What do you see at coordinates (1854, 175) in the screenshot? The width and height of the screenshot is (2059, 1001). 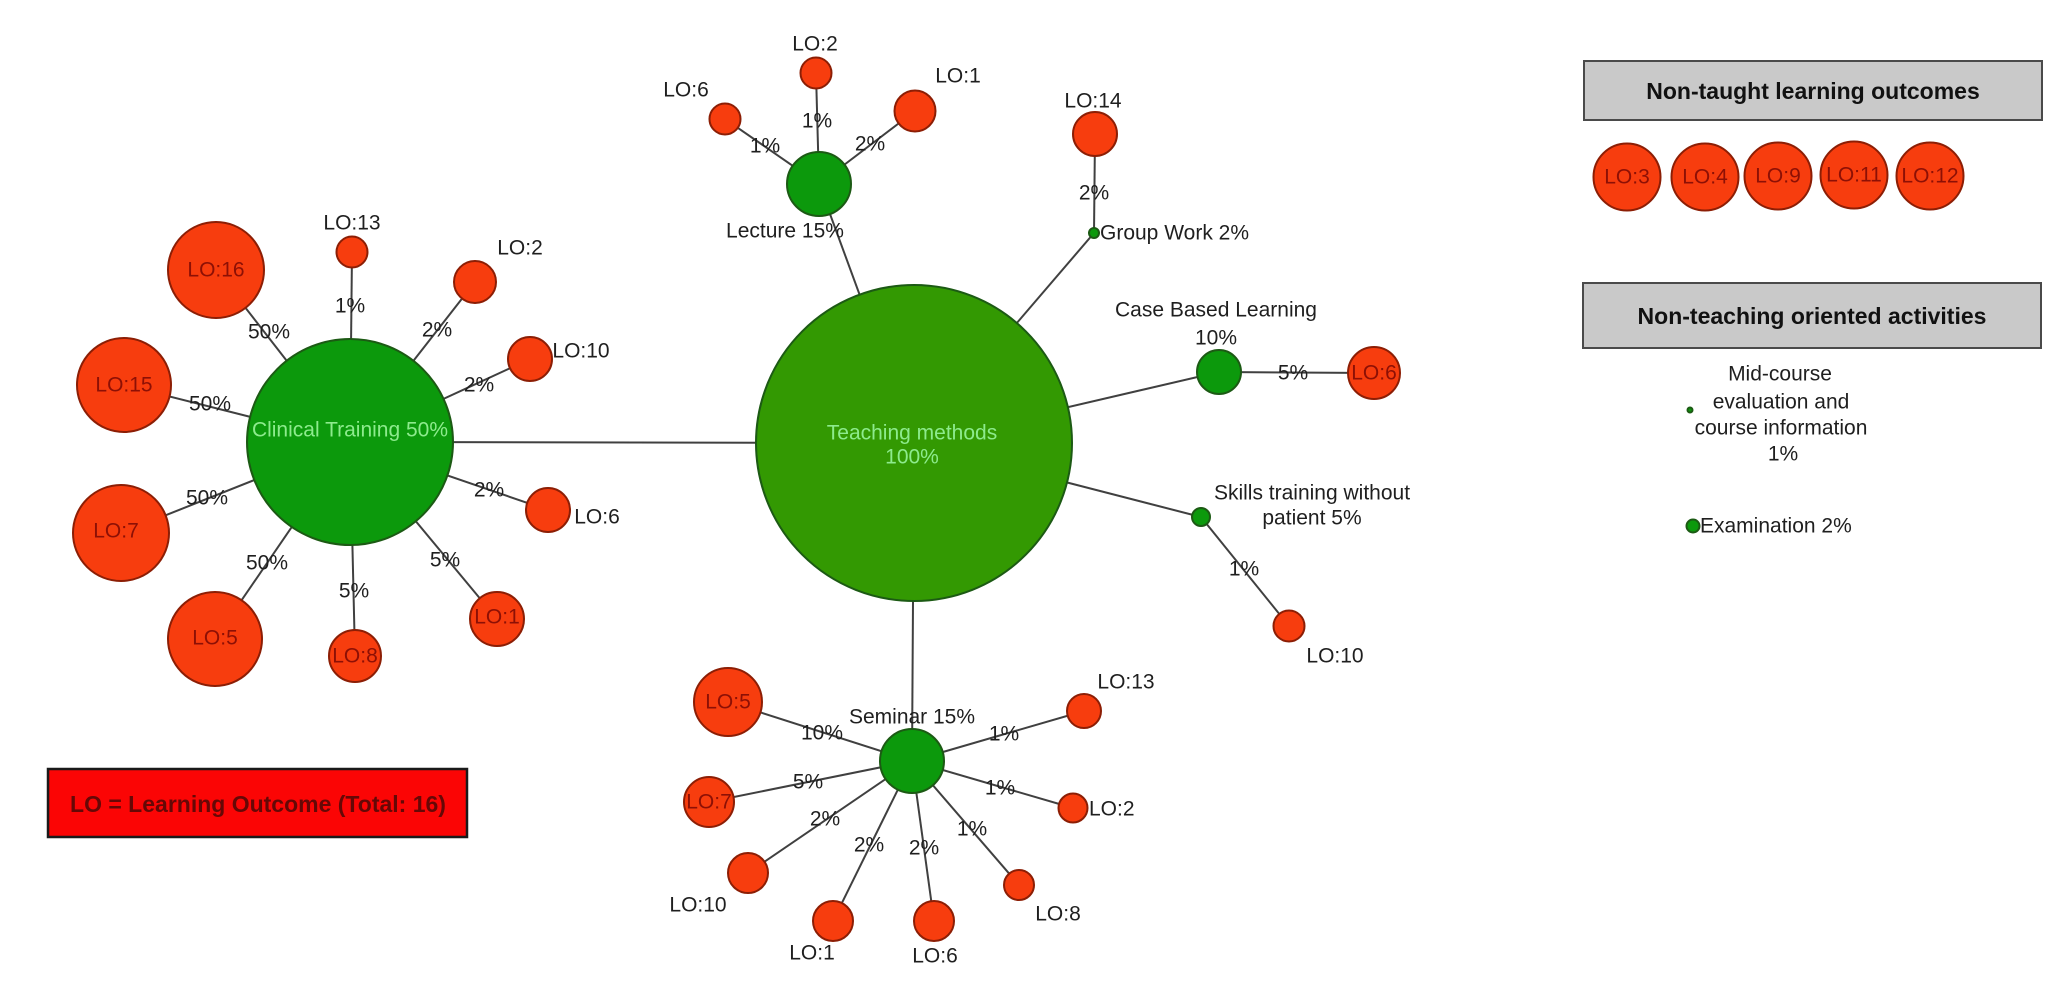 I see `svg-text: LO:11` at bounding box center [1854, 175].